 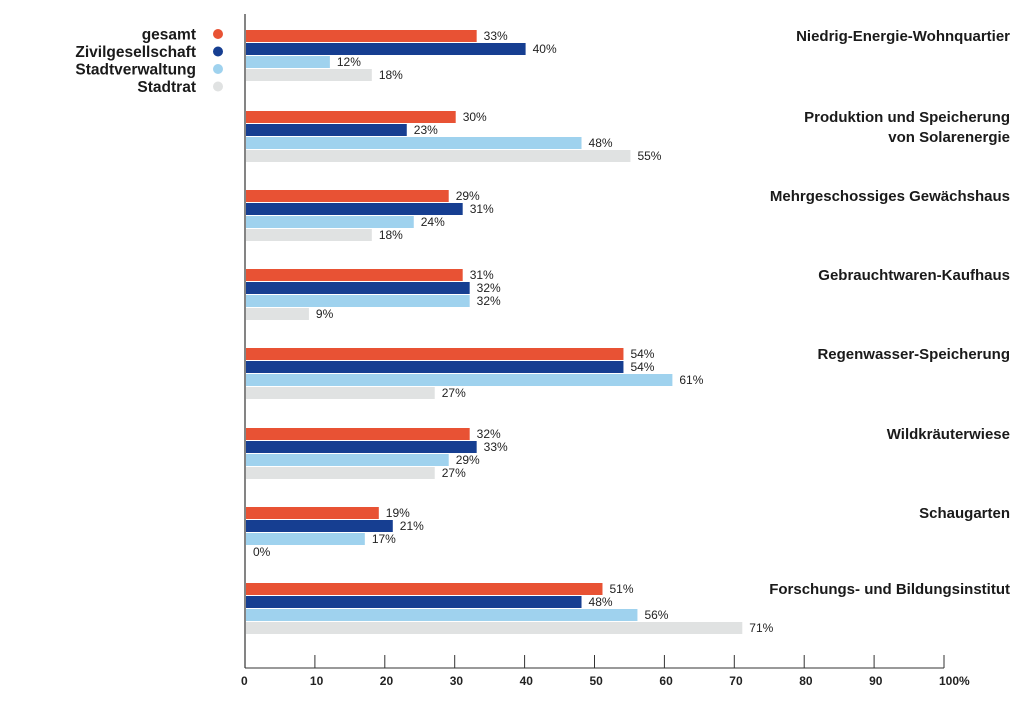 I want to click on bar-group-7: 51%48% 56% 71%, so click(x=510, y=608).